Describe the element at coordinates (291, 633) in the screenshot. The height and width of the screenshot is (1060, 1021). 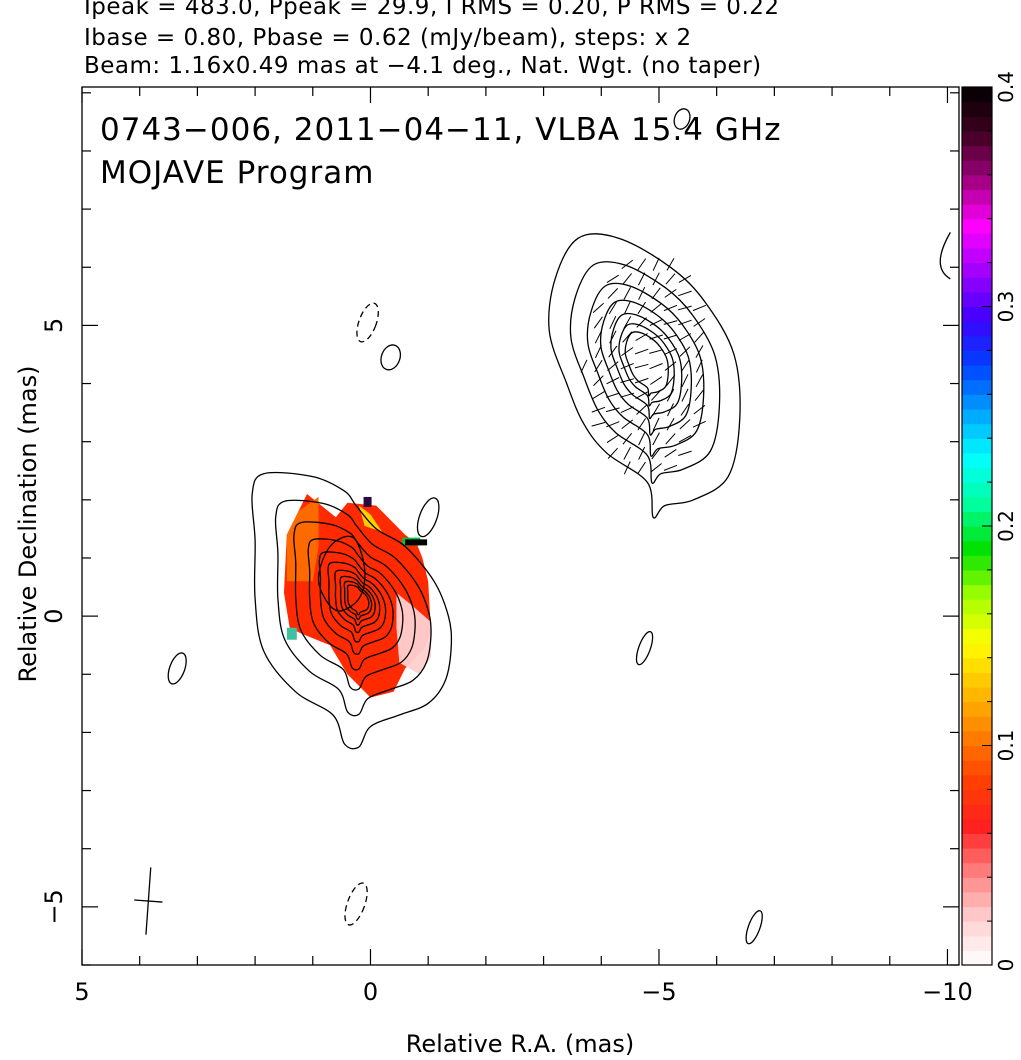
I see `pol-cyan-spot` at that location.